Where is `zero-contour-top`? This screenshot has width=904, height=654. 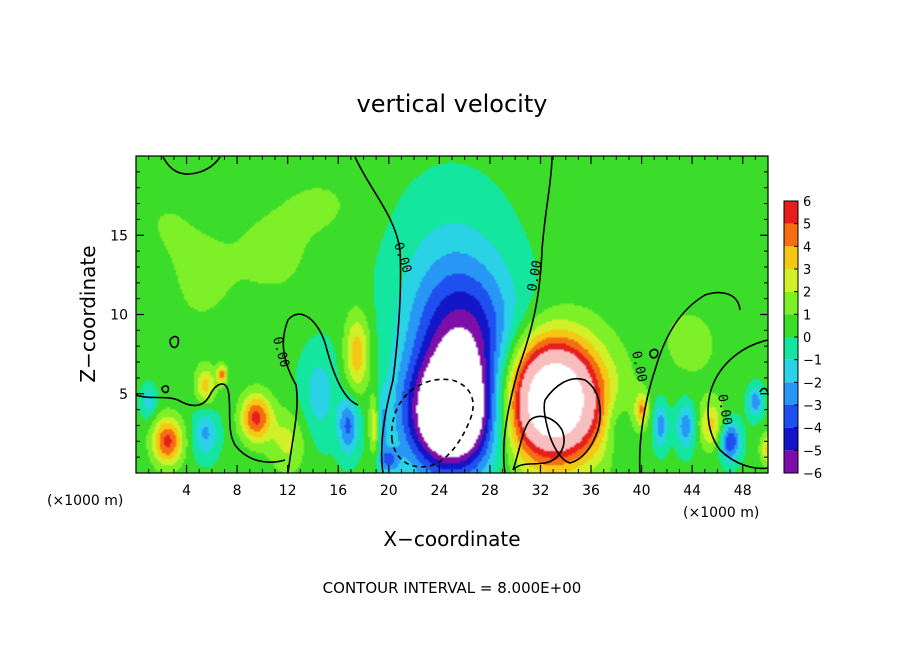 zero-contour-top is located at coordinates (191, 165).